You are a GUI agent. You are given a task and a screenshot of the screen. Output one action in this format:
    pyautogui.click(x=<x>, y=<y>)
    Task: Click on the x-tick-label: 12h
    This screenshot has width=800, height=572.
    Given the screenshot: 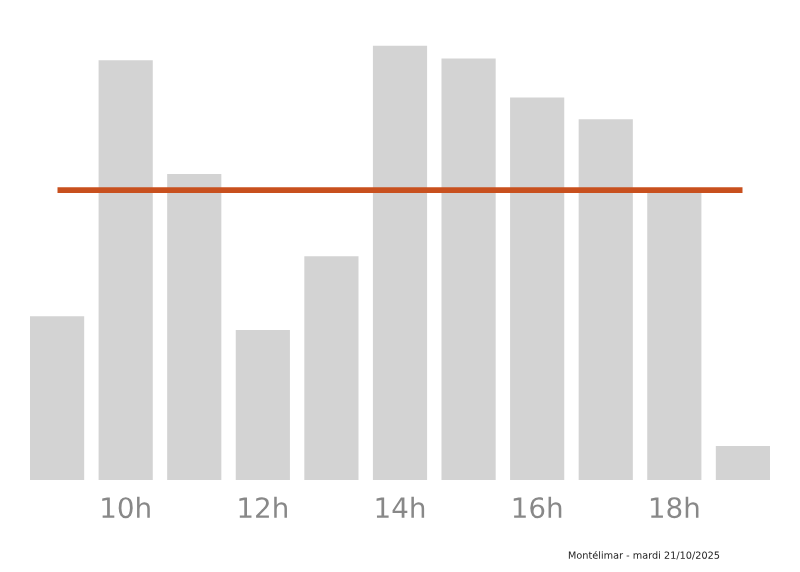 What is the action you would take?
    pyautogui.click(x=263, y=507)
    